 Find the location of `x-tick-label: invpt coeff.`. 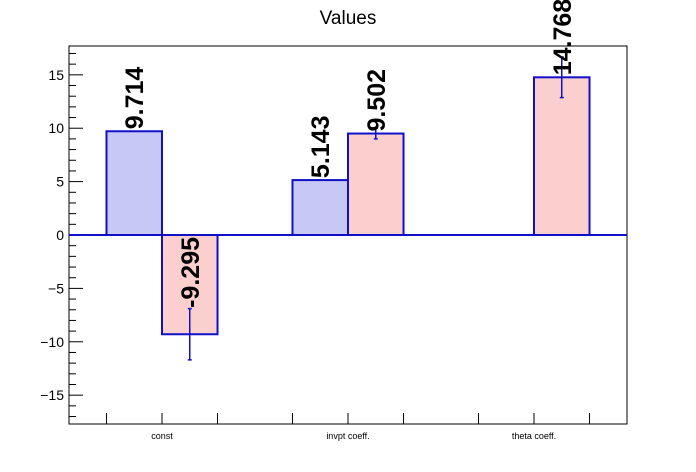

x-tick-label: invpt coeff. is located at coordinates (347, 436).